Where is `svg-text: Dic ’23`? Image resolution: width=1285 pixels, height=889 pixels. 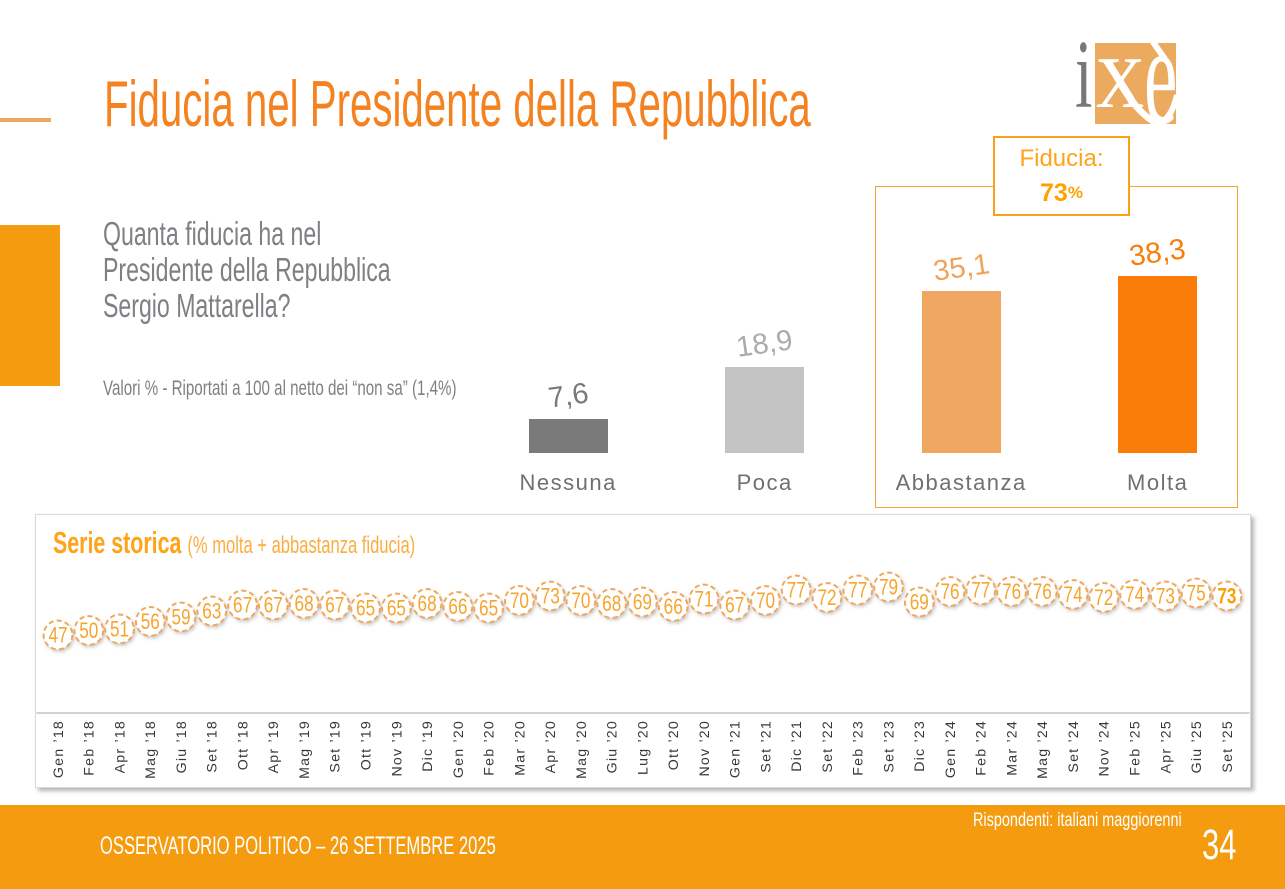 svg-text: Dic ’23 is located at coordinates (920, 746).